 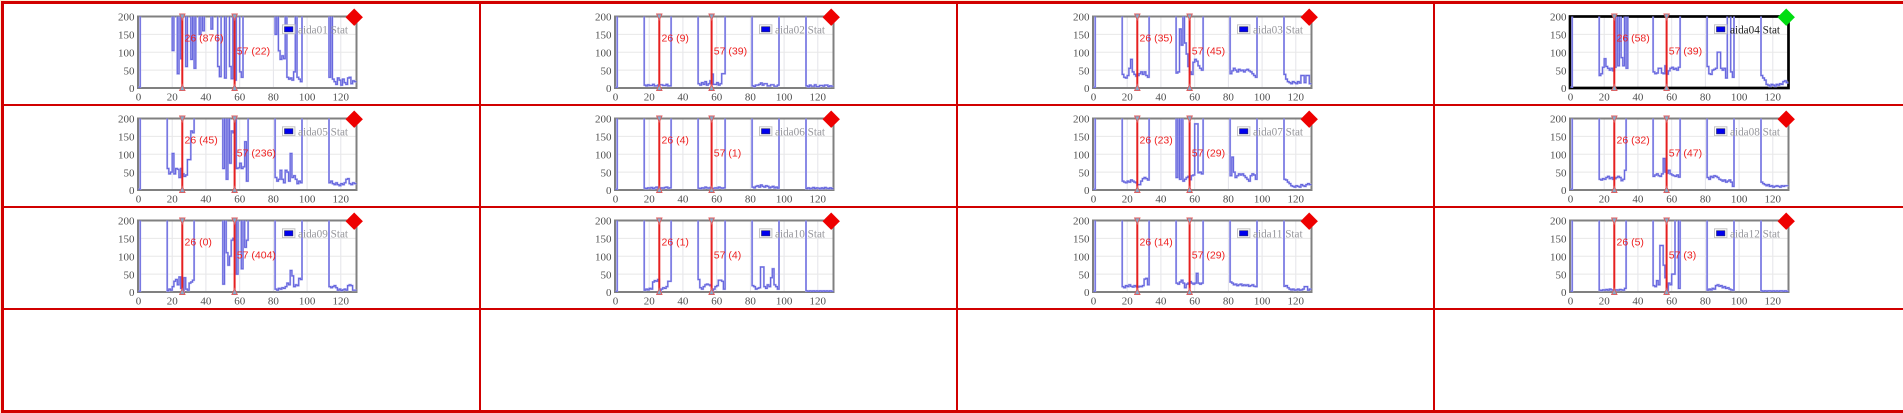 I want to click on svg-text: 57 (1), so click(x=727, y=154).